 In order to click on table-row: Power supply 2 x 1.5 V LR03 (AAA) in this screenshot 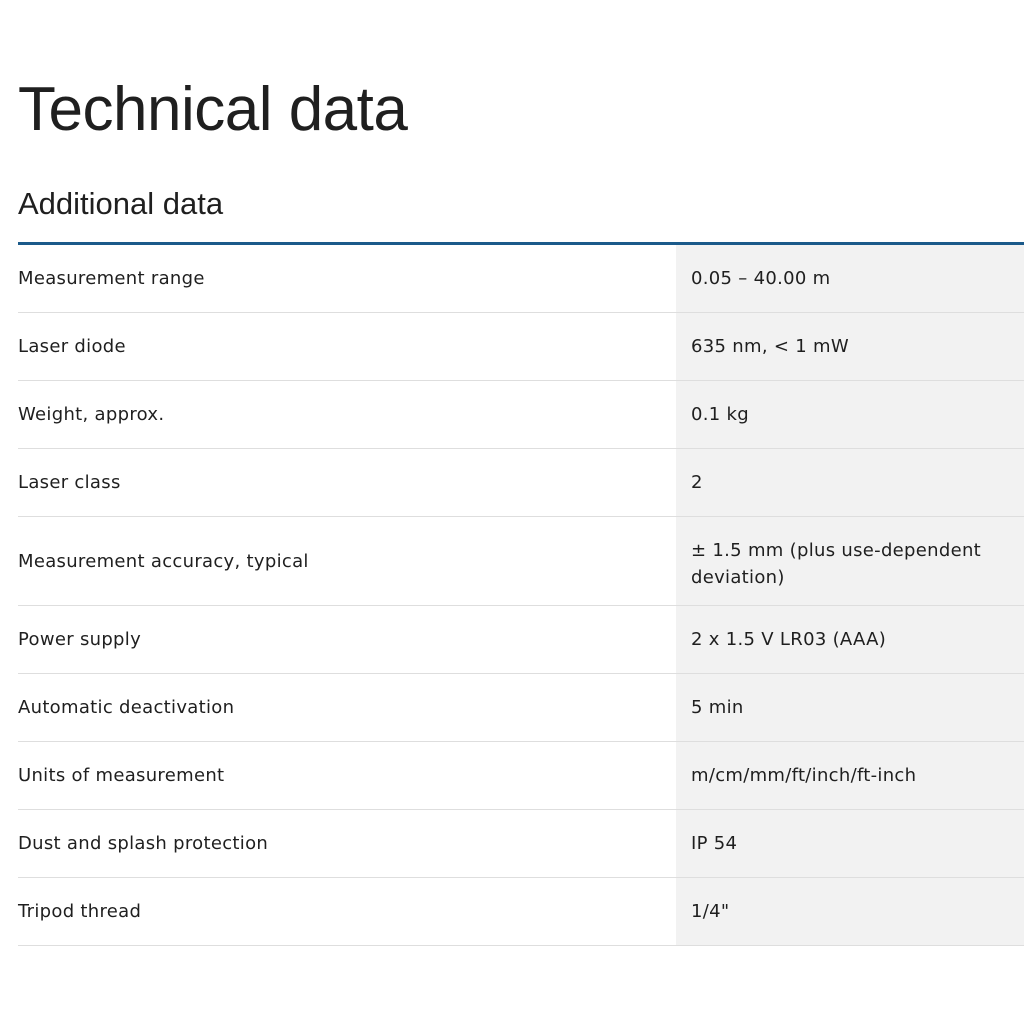, I will do `click(521, 640)`.